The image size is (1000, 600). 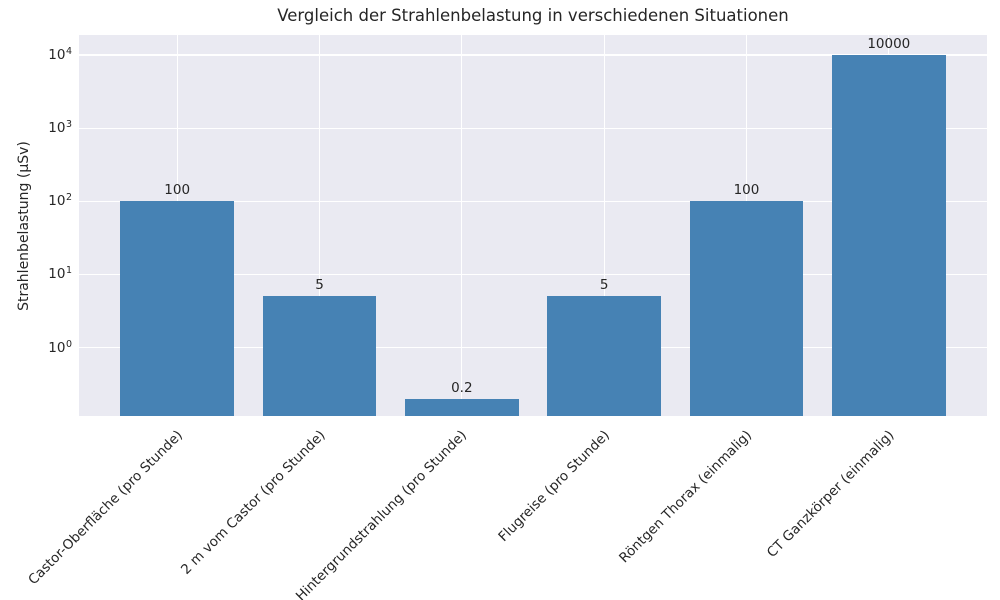 What do you see at coordinates (36, 348) in the screenshot?
I see `y-tick-label: 100` at bounding box center [36, 348].